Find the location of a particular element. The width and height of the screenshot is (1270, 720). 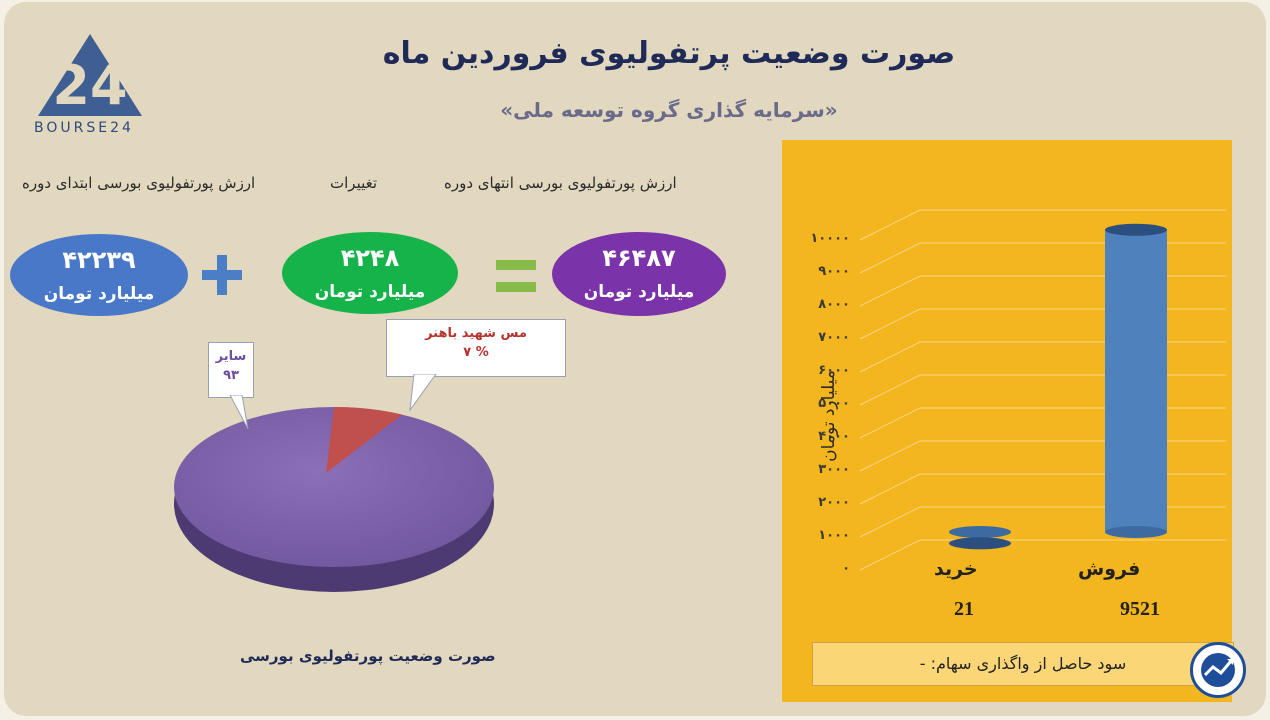

pie-chart is located at coordinates (334, 499).